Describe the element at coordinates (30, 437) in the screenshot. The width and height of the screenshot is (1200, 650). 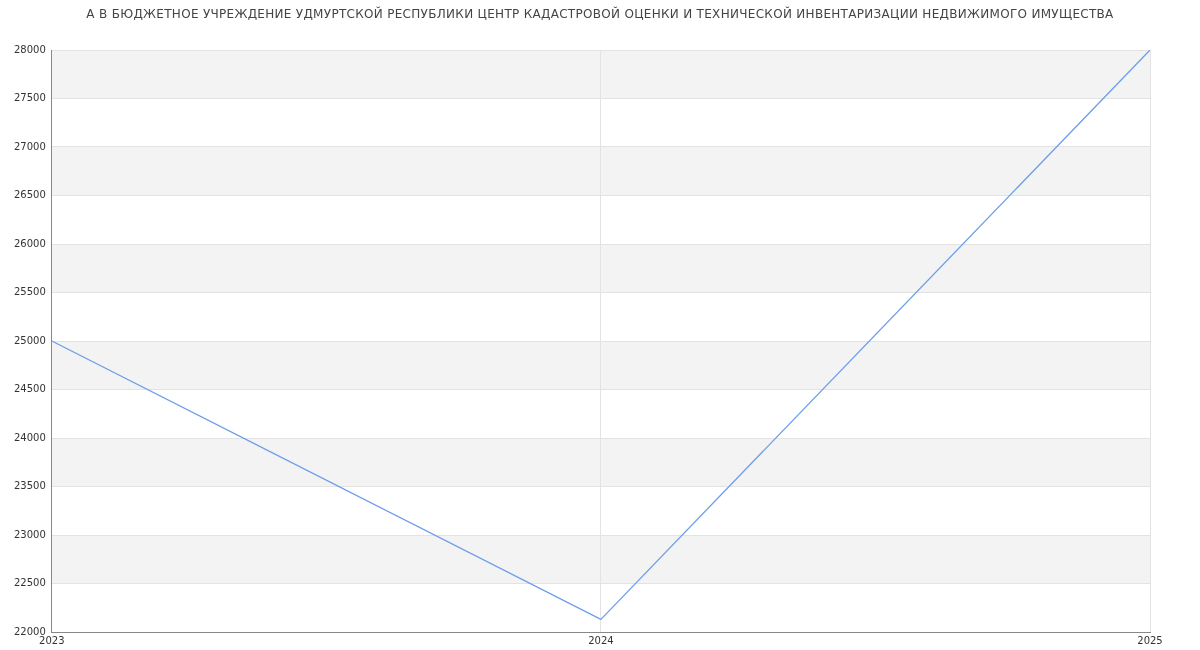
I see `y-tick-label: 24000` at that location.